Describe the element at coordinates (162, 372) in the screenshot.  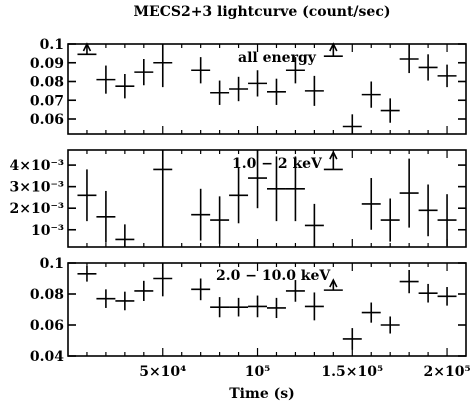
I see `x-tick-label: 5×10⁴` at that location.